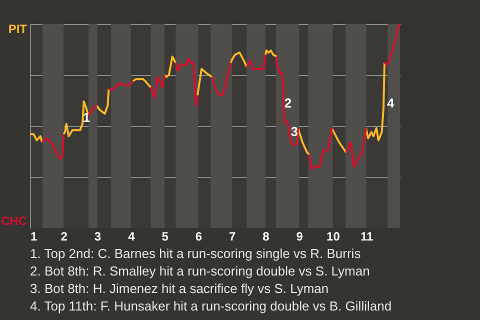  I want to click on x-tick-label: 2, so click(64, 237).